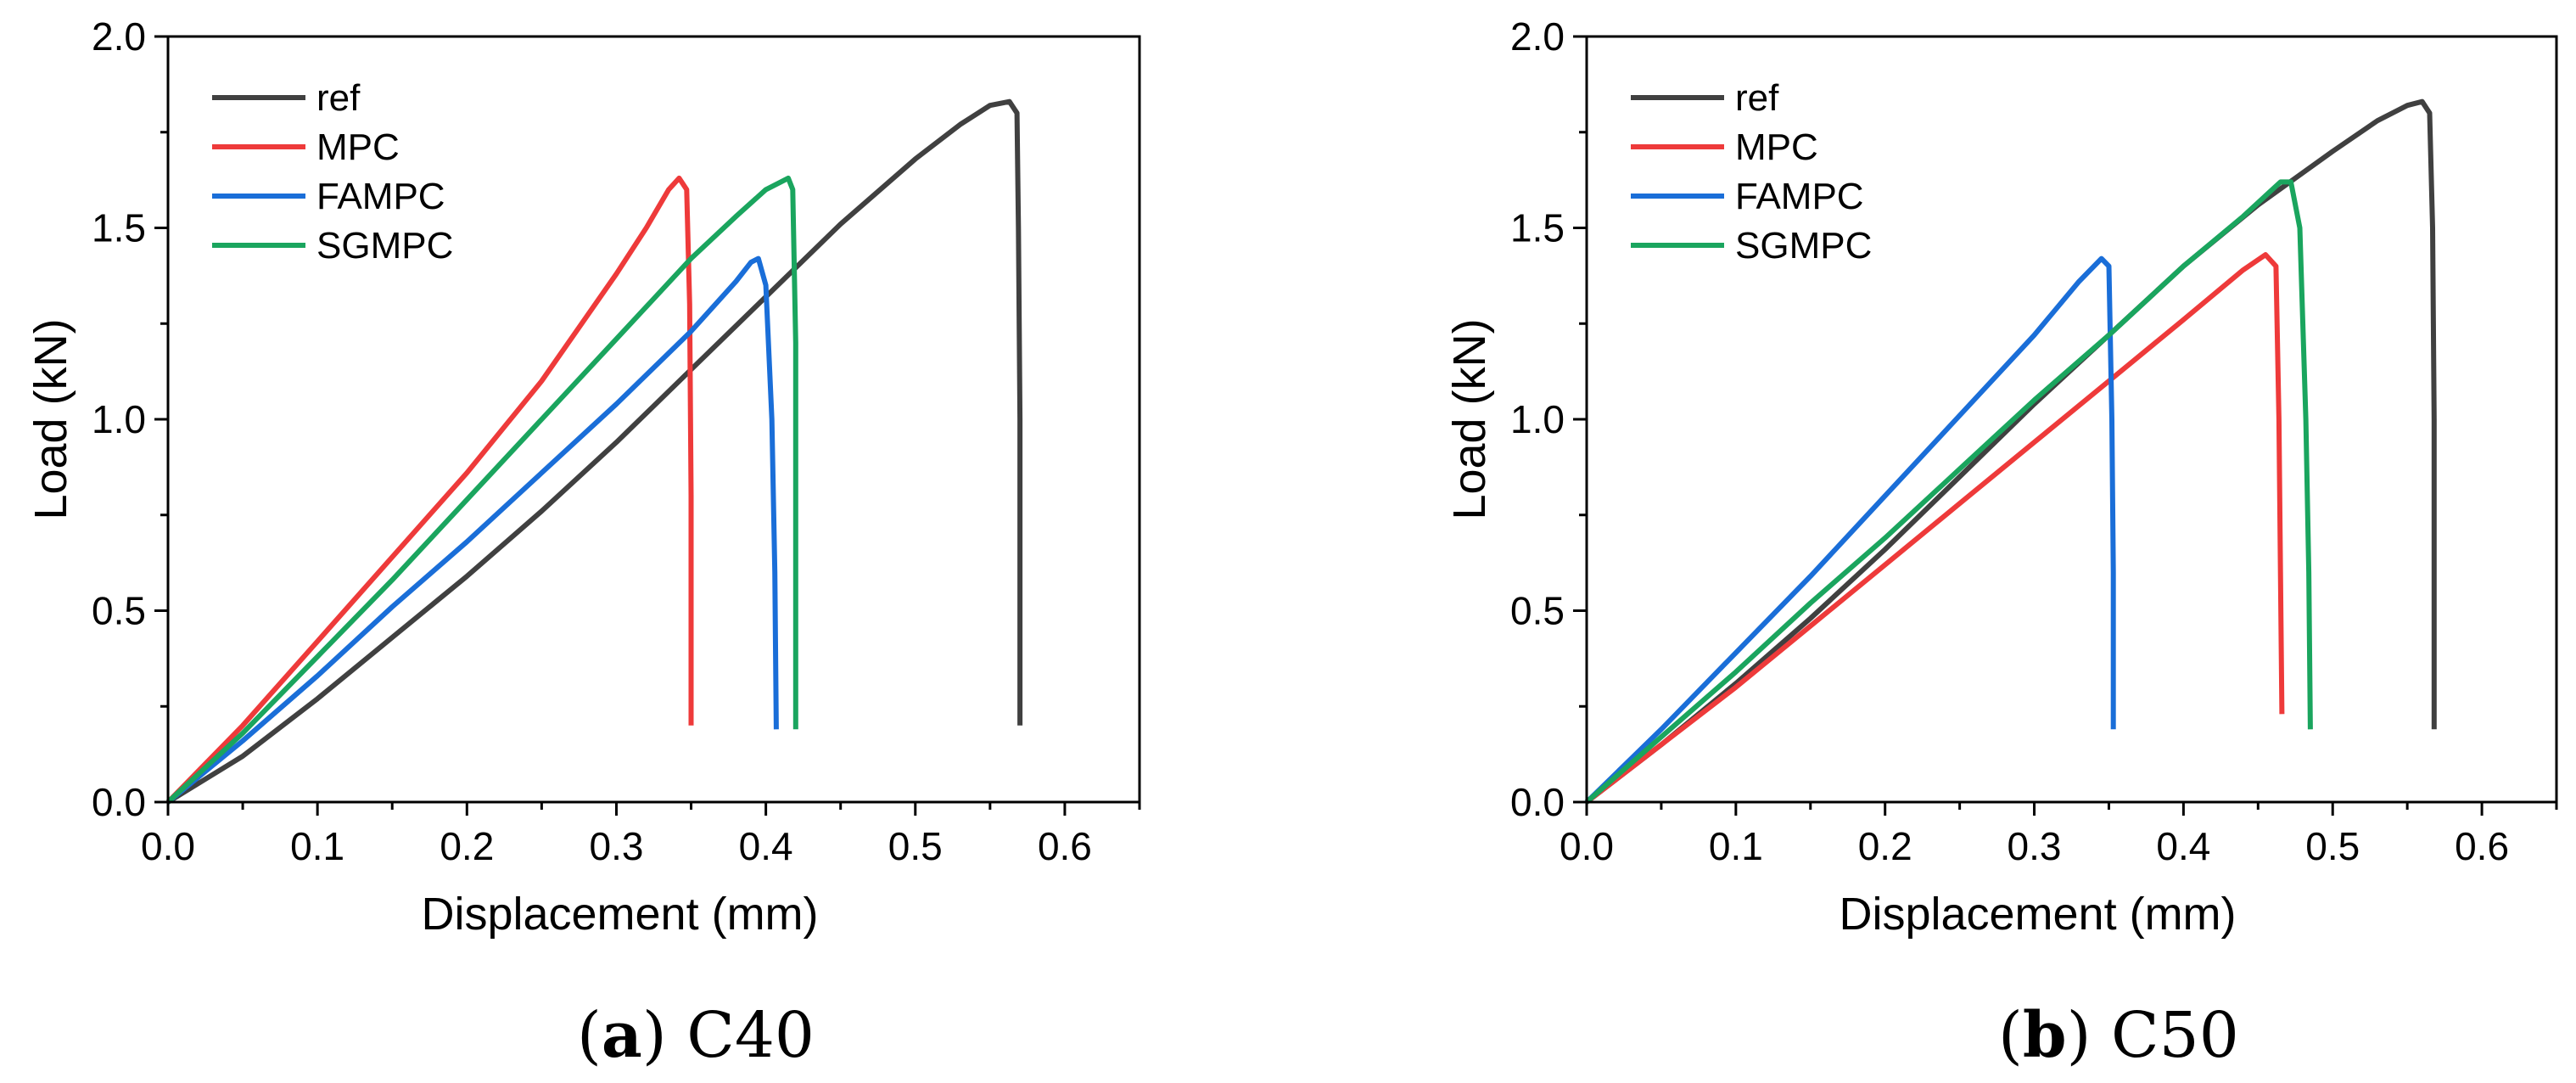 The image size is (2576, 1083). Describe the element at coordinates (2118, 1036) in the screenshot. I see `panel-caption: (b) C50` at that location.